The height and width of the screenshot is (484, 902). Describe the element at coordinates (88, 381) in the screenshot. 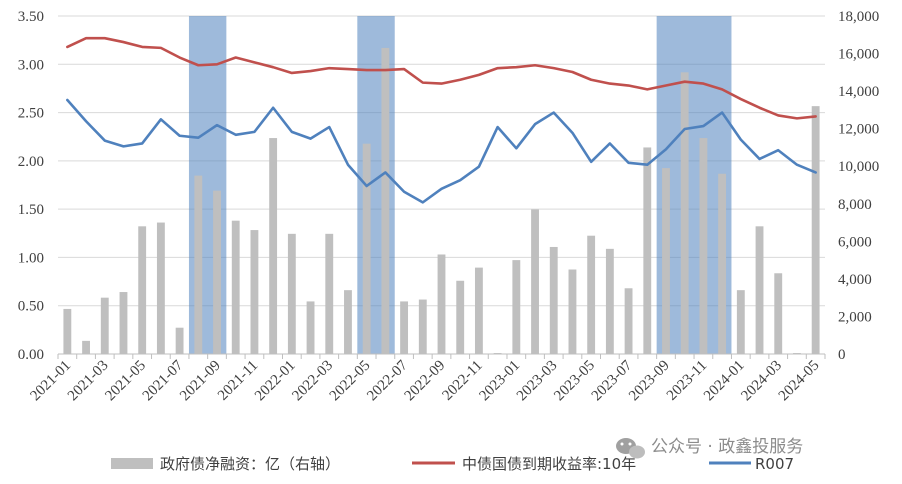

I see `x-tick-label: 2021-03` at that location.